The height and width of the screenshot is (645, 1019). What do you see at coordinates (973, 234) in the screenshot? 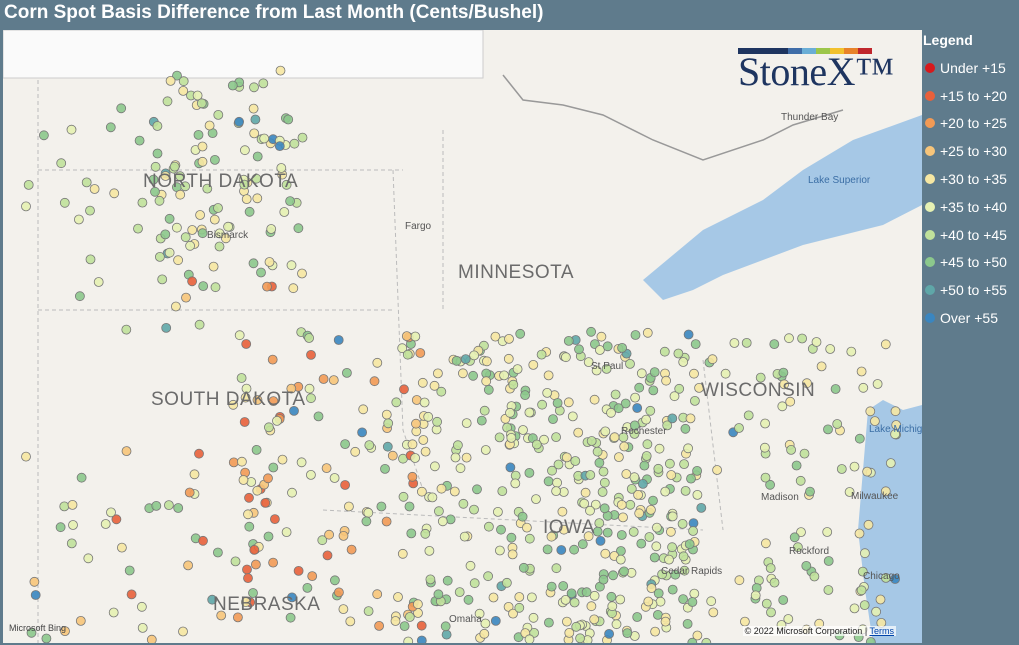
I see `legend-label: +40 to +45` at bounding box center [973, 234].